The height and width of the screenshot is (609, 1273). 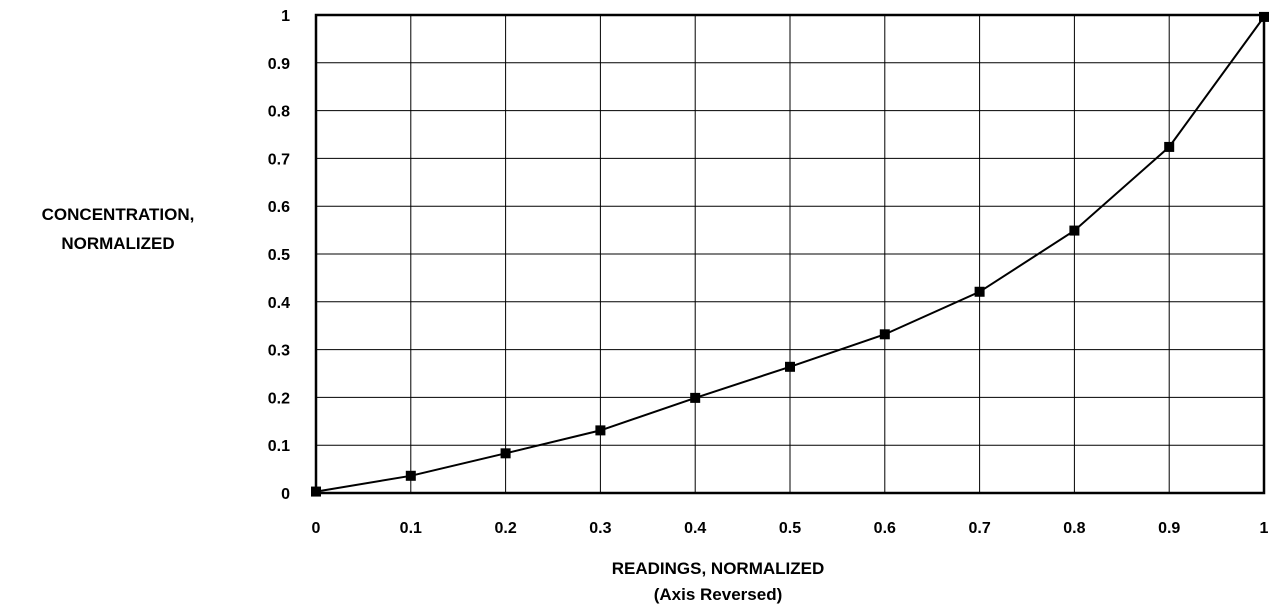 I want to click on y-axis-title-line-1: CONCENTRATION,, so click(x=118, y=214).